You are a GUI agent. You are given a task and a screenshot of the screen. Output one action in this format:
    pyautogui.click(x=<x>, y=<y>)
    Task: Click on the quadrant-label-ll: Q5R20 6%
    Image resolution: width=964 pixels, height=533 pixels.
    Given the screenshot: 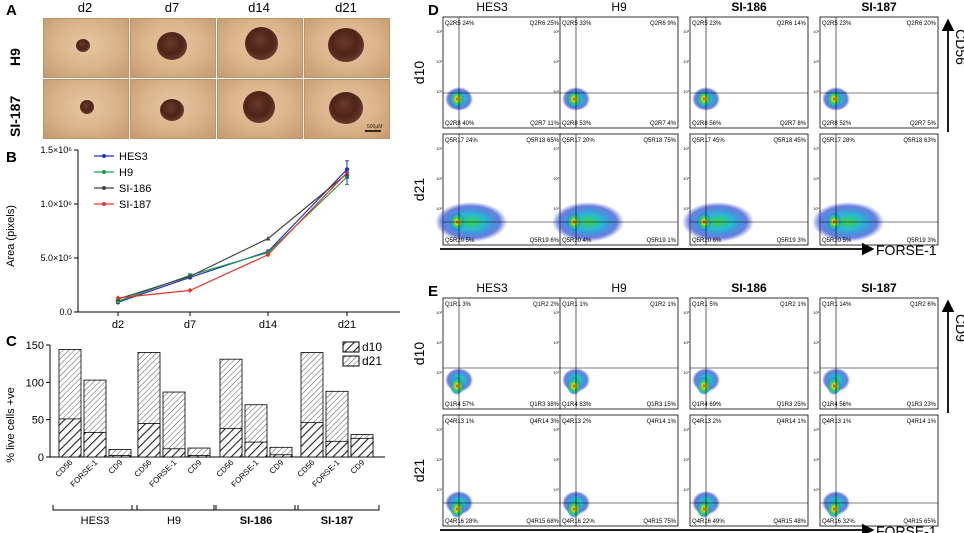 What is the action you would take?
    pyautogui.click(x=707, y=241)
    